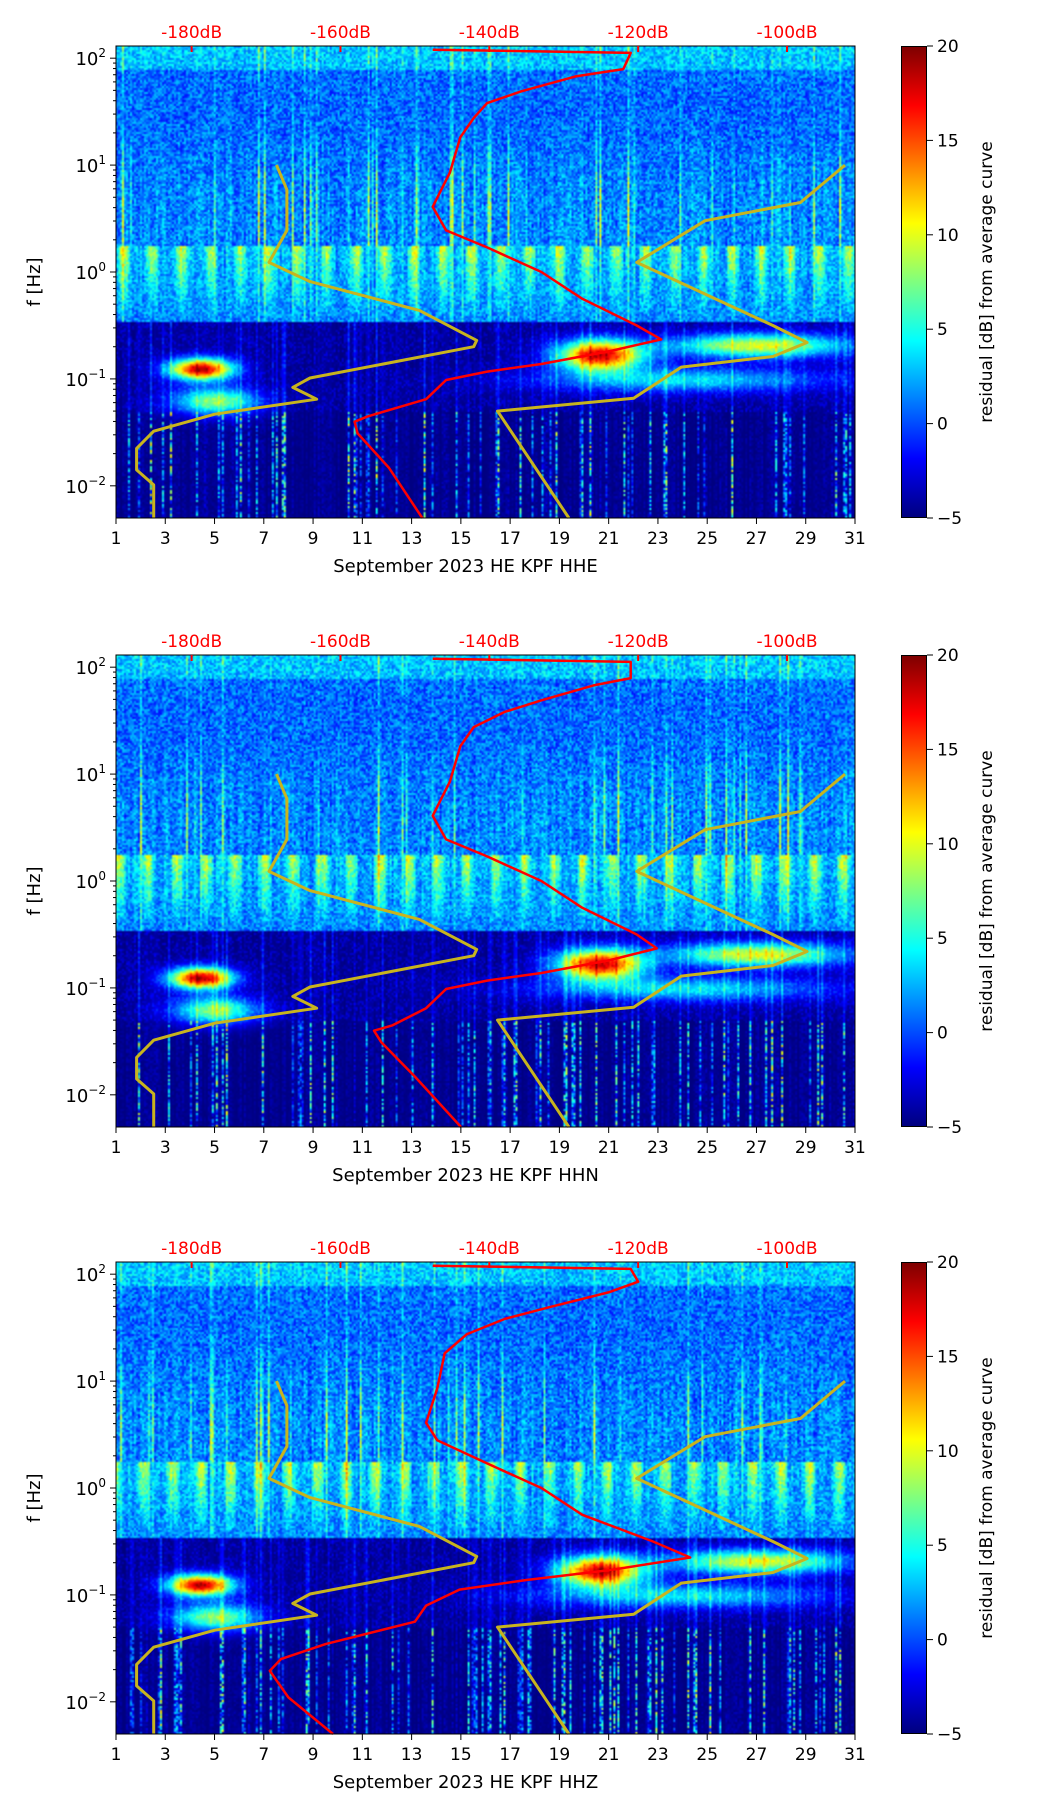 The image size is (1052, 1816). I want to click on colorbar-tick-label: 20, so click(948, 47).